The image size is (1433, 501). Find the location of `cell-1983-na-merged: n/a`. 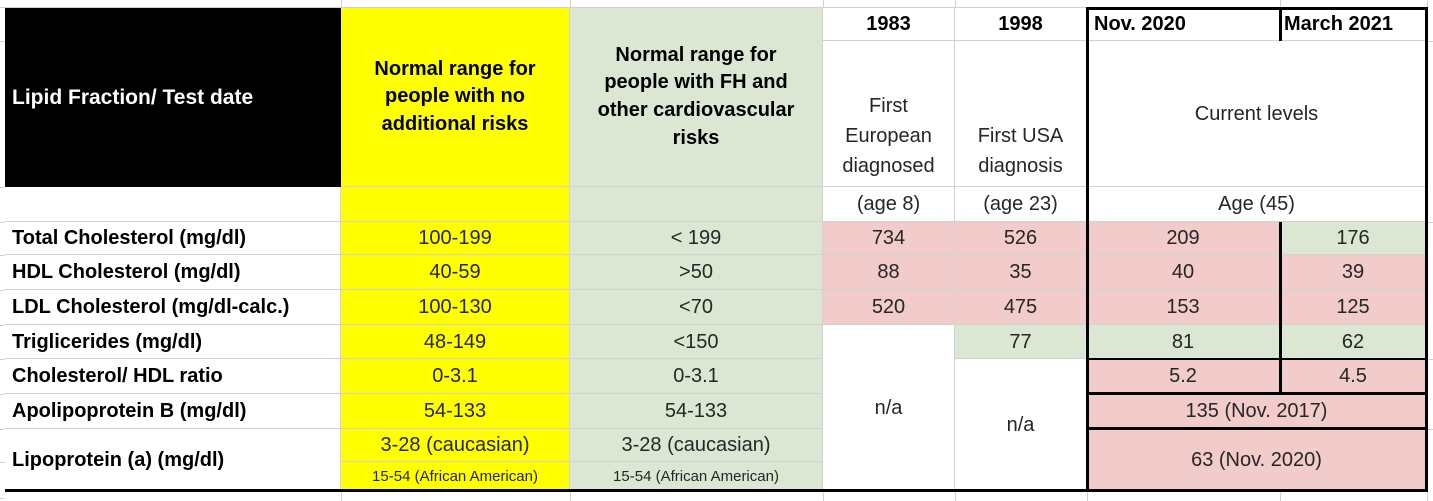

cell-1983-na-merged: n/a is located at coordinates (889, 408).